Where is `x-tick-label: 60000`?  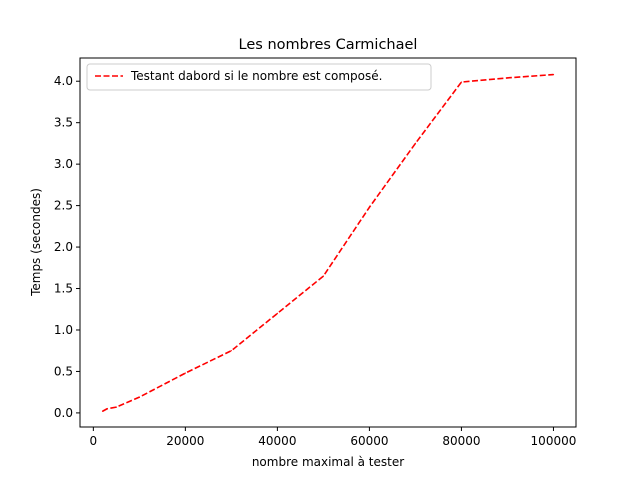 x-tick-label: 60000 is located at coordinates (369, 441).